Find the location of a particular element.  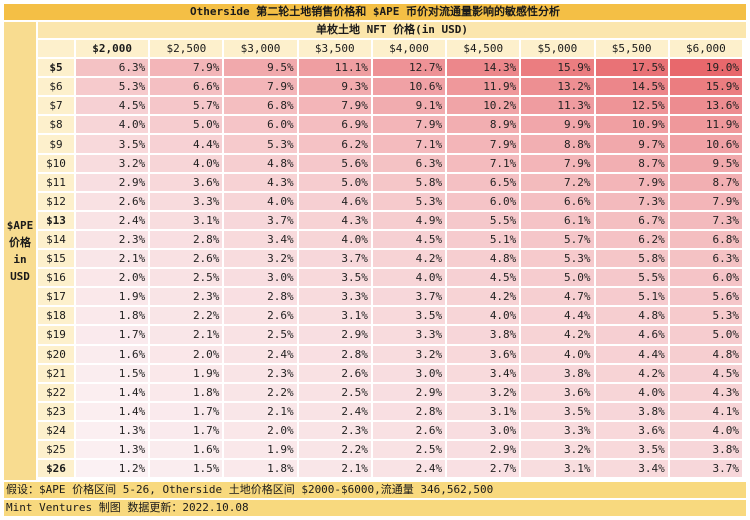

value-cell: 11.3% is located at coordinates (557, 106).